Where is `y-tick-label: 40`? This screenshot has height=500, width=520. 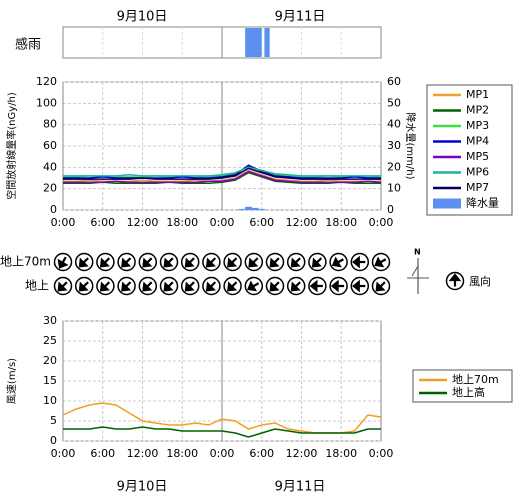 y-tick-label: 40 is located at coordinates (50, 166).